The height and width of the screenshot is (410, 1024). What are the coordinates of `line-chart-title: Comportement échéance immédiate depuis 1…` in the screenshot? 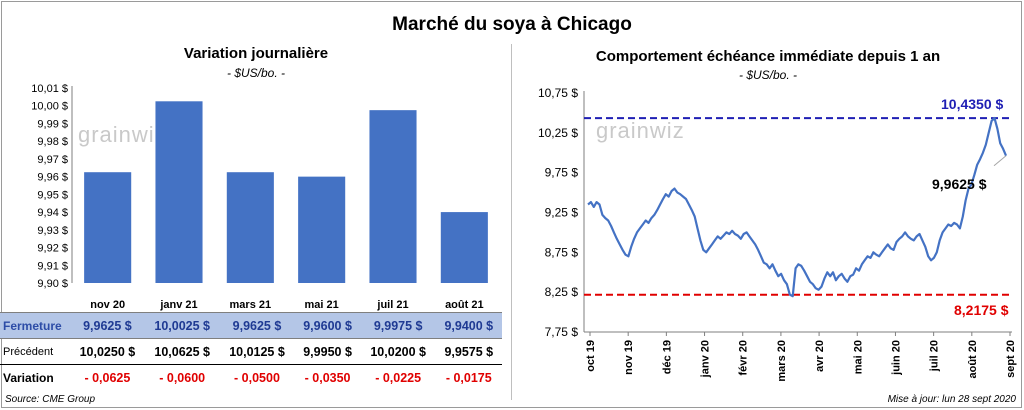 It's located at (768, 56).